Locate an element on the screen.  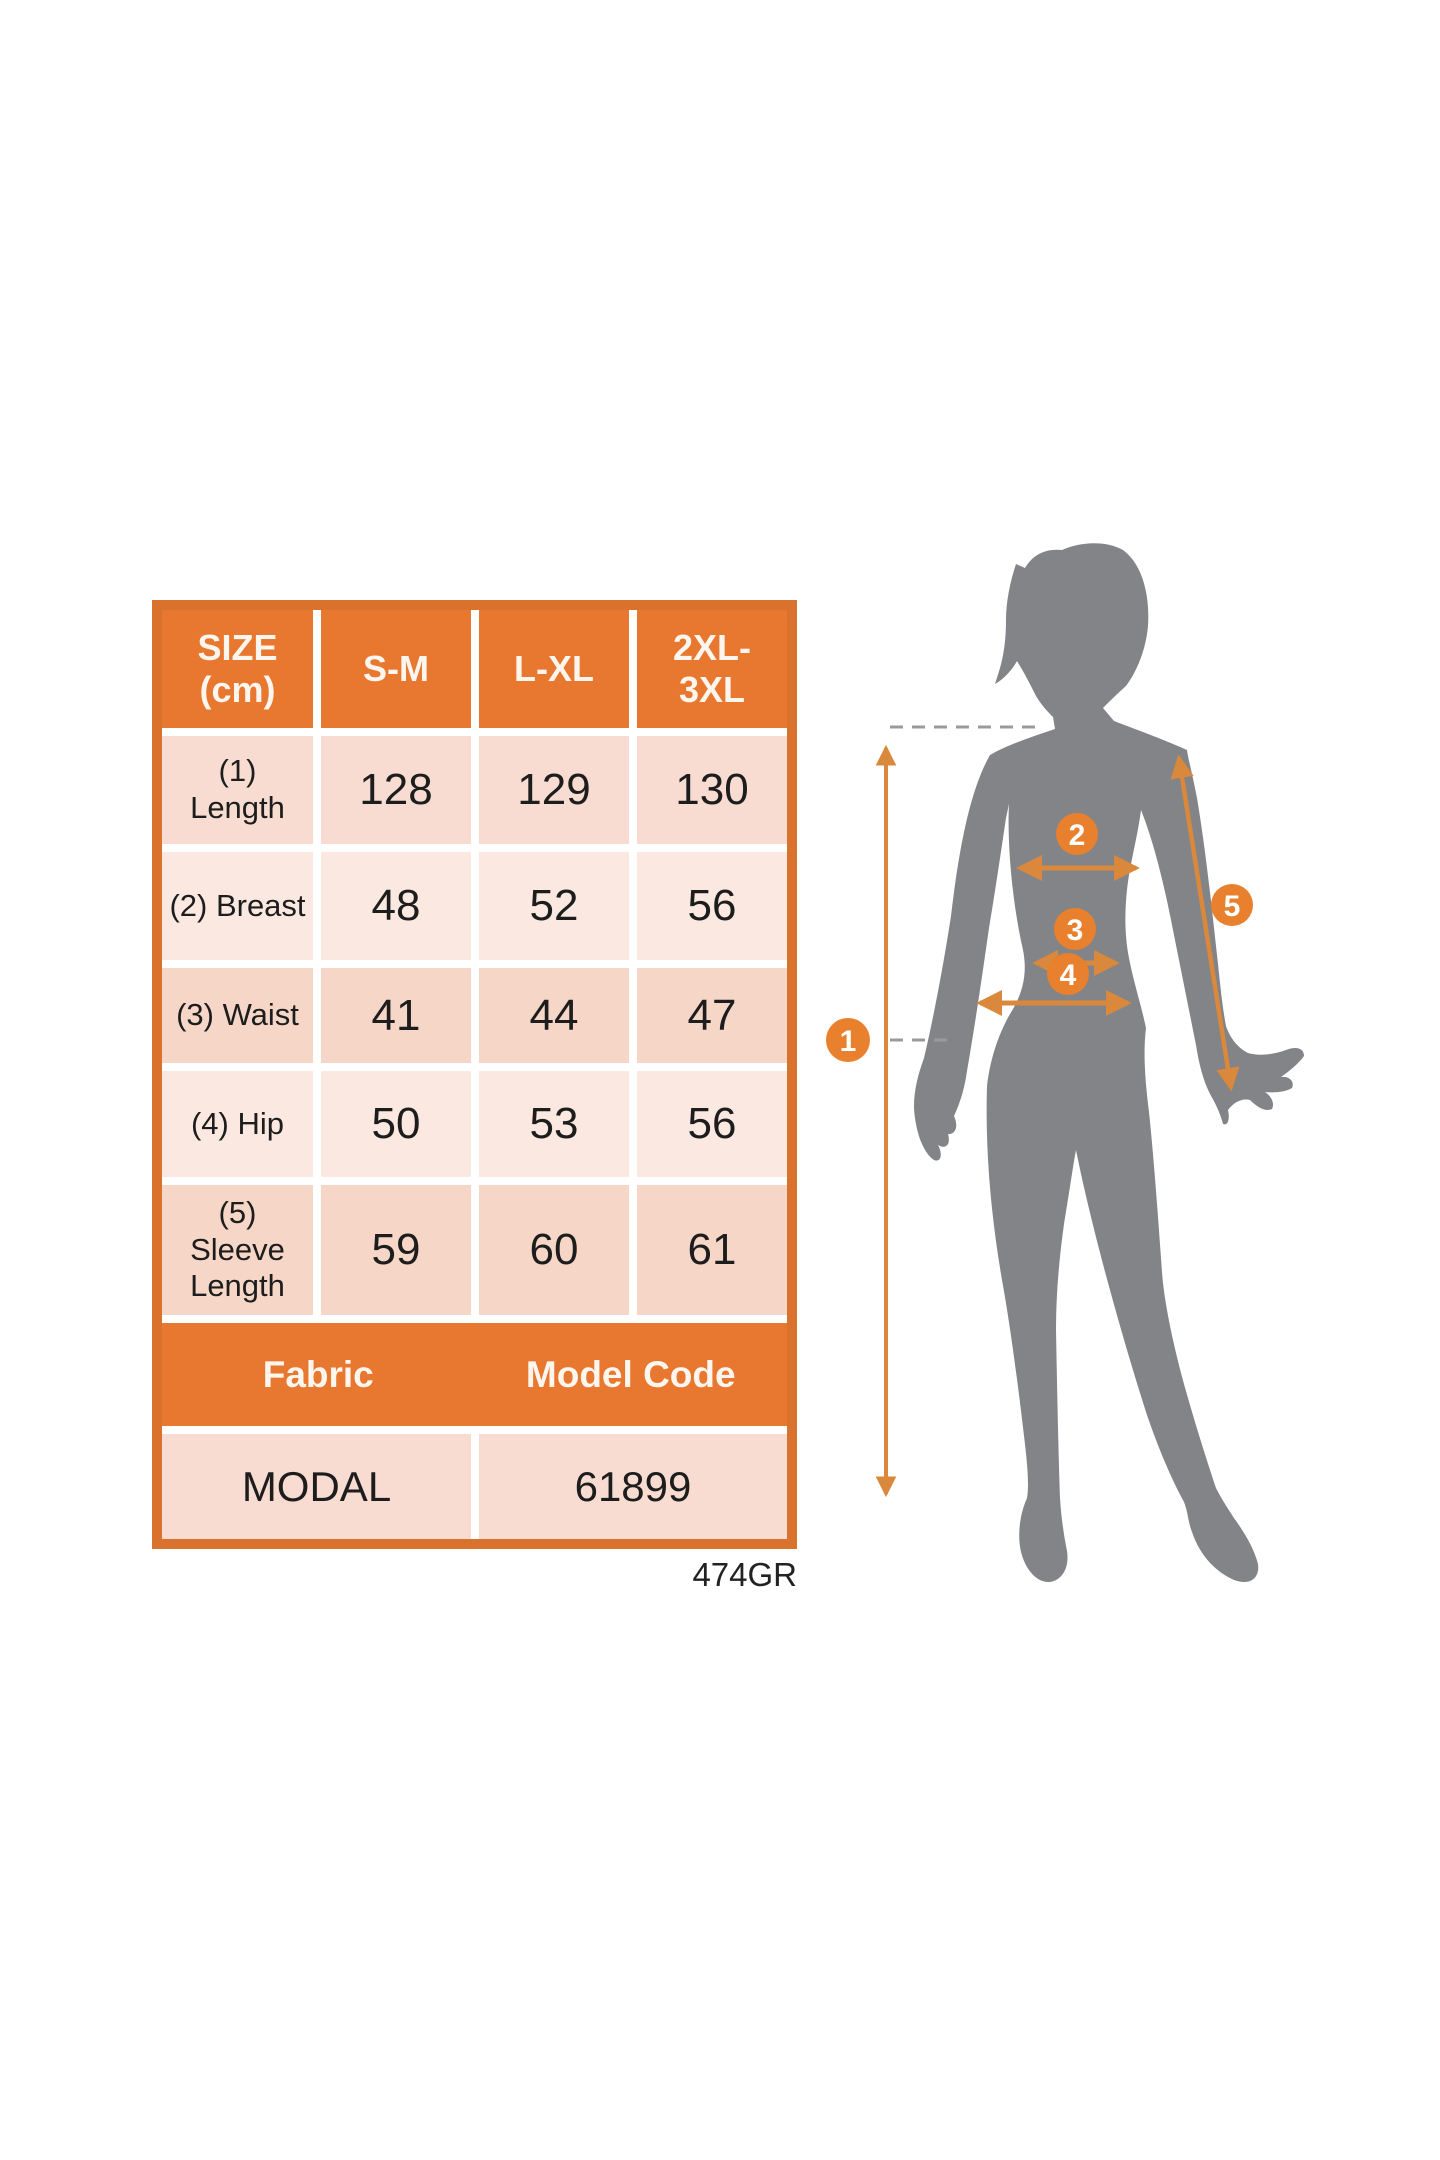
fabric-header-label: Fabric is located at coordinates (318, 1374).